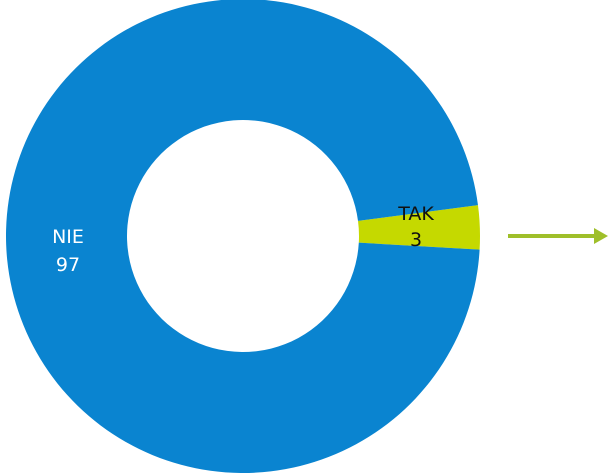  I want to click on slice-label-name: TAK, so click(415, 214).